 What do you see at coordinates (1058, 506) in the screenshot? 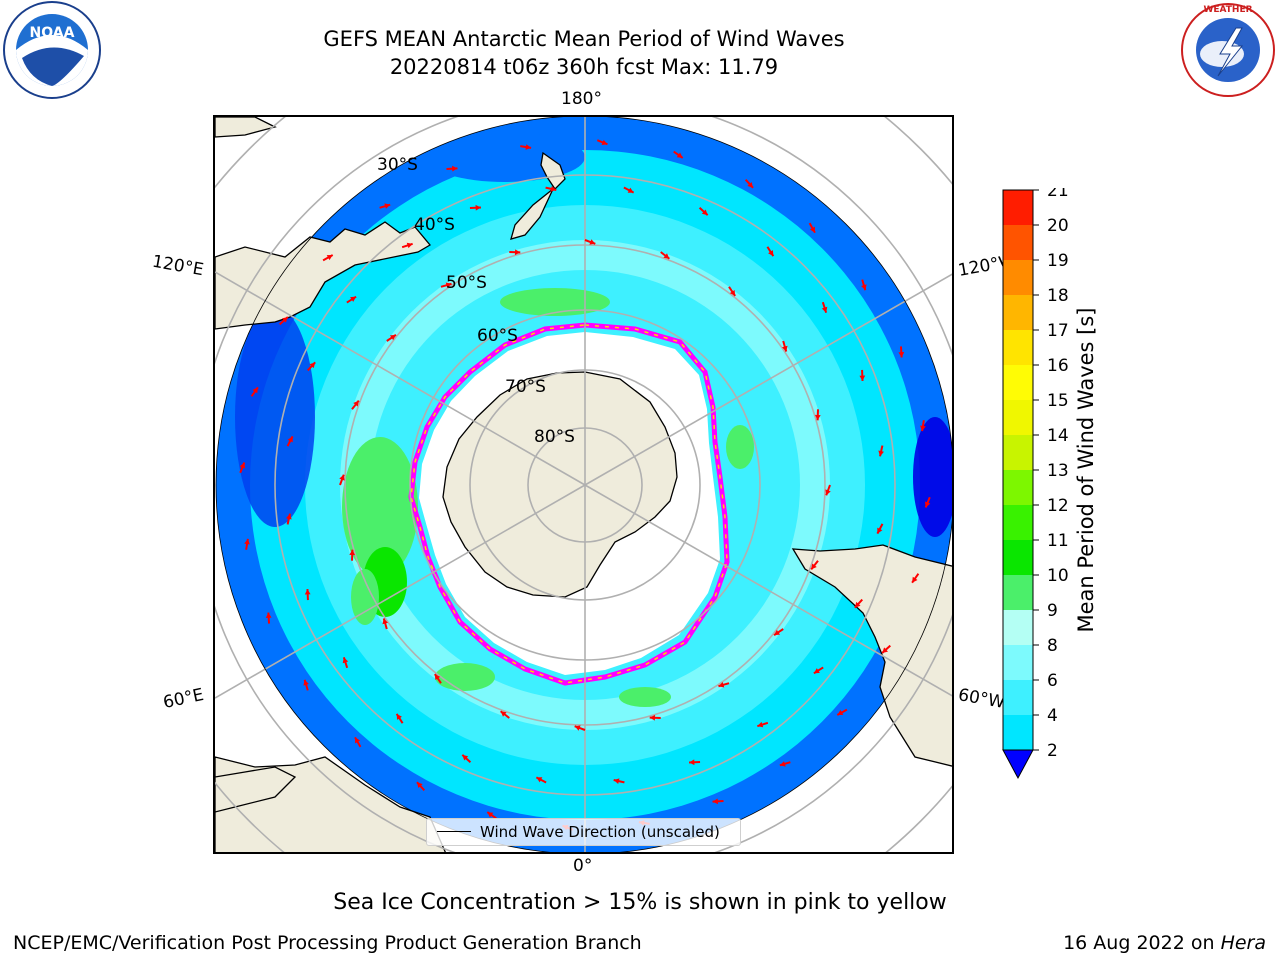
I see `colorbar-tick-label: 12` at bounding box center [1058, 506].